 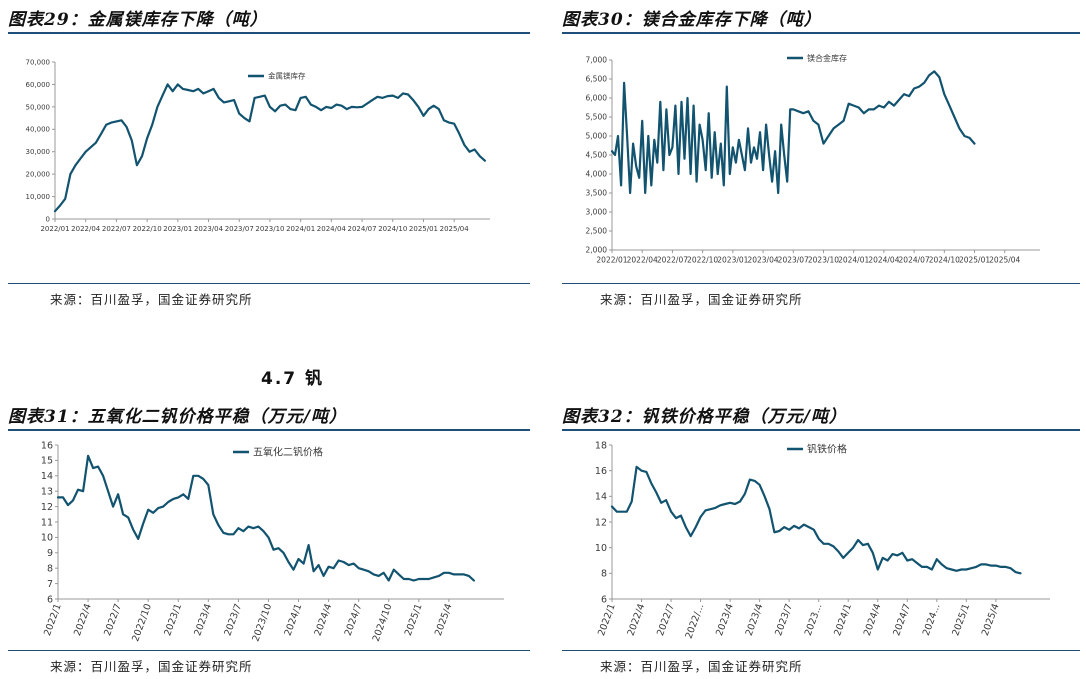 I want to click on fig30-x-tick-label: 2024/07, so click(x=914, y=260).